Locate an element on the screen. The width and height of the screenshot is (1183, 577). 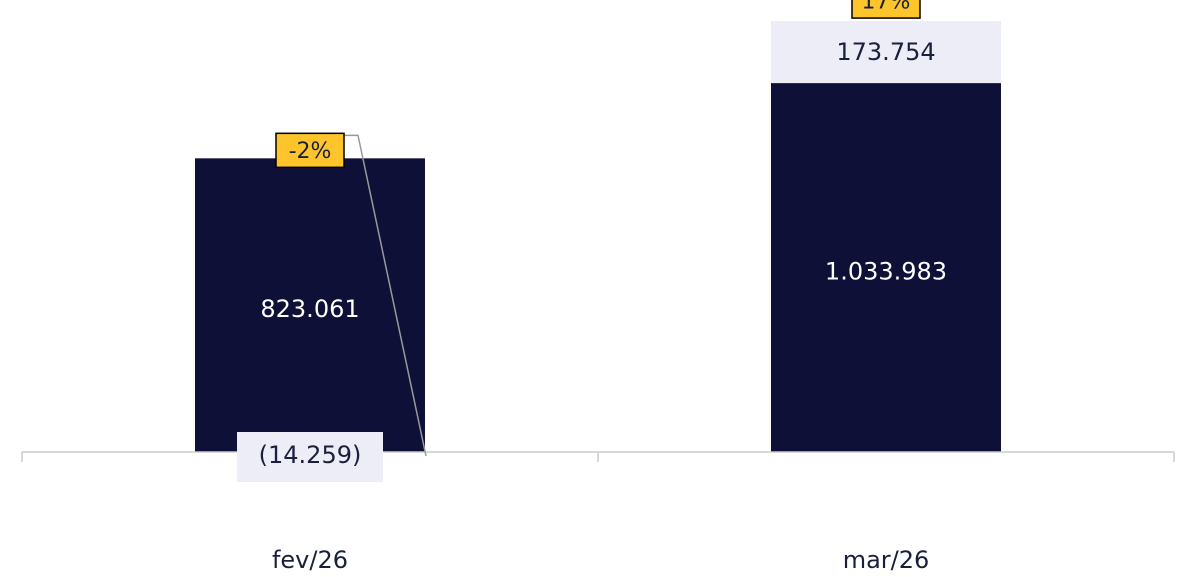
delta-value-label: (14.259) is located at coordinates (310, 455).